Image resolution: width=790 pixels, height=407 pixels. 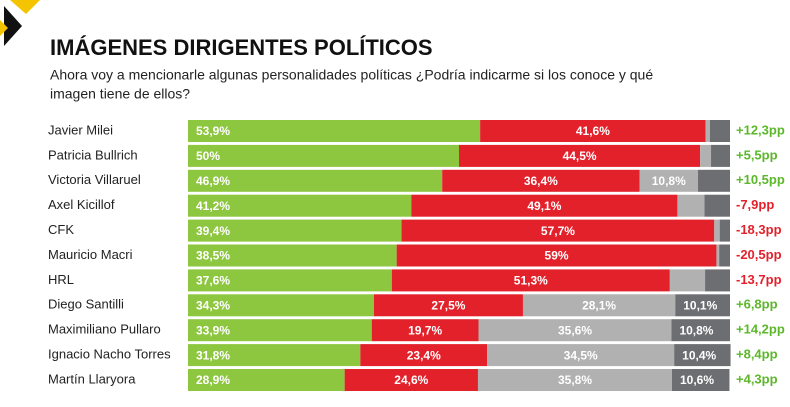 What do you see at coordinates (755, 204) in the screenshot?
I see `difference-label: -7,9pp` at bounding box center [755, 204].